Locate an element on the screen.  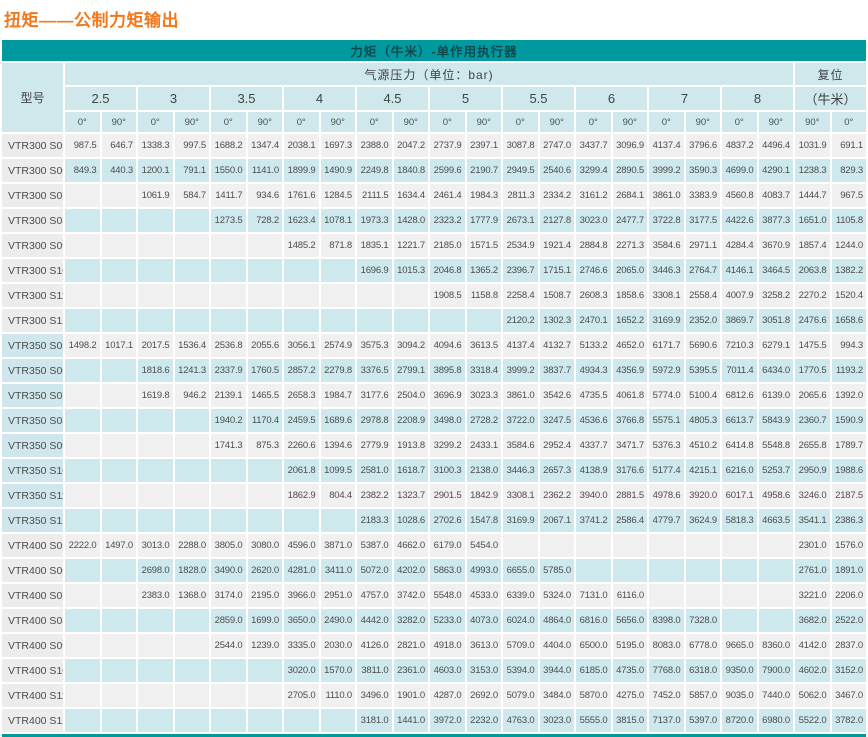
torque-cell: 4596.0 is located at coordinates (301, 545).